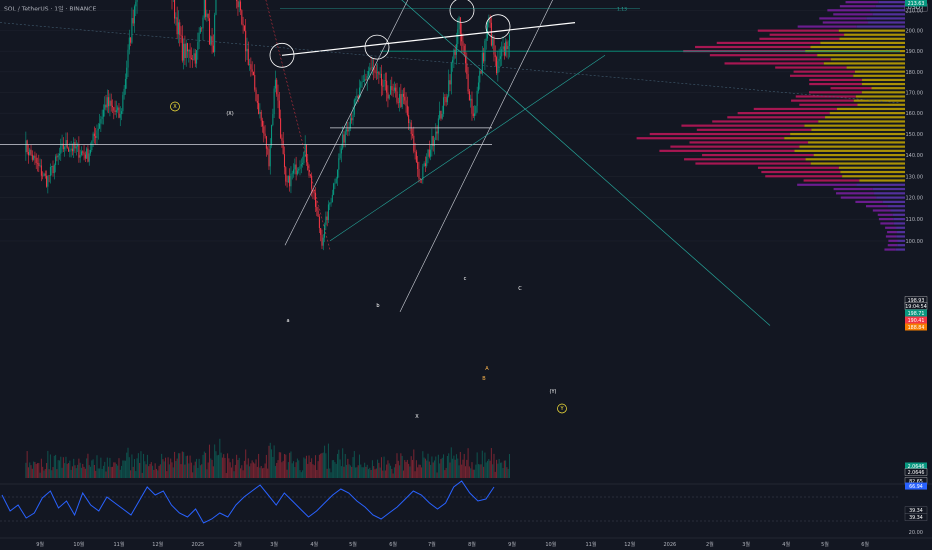 The height and width of the screenshot is (550, 932). I want to click on wave-circle, so click(562, 408).